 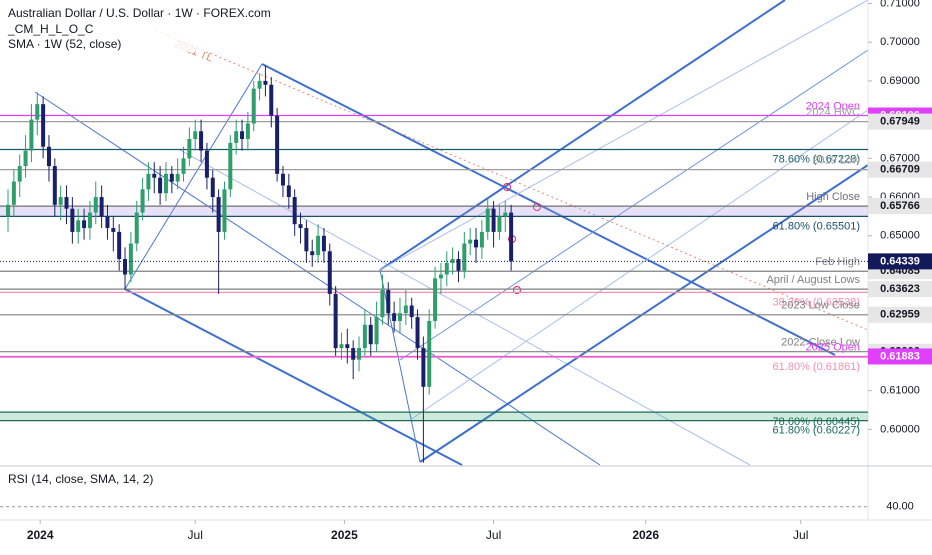 I want to click on level-label: High Close, so click(x=833, y=197).